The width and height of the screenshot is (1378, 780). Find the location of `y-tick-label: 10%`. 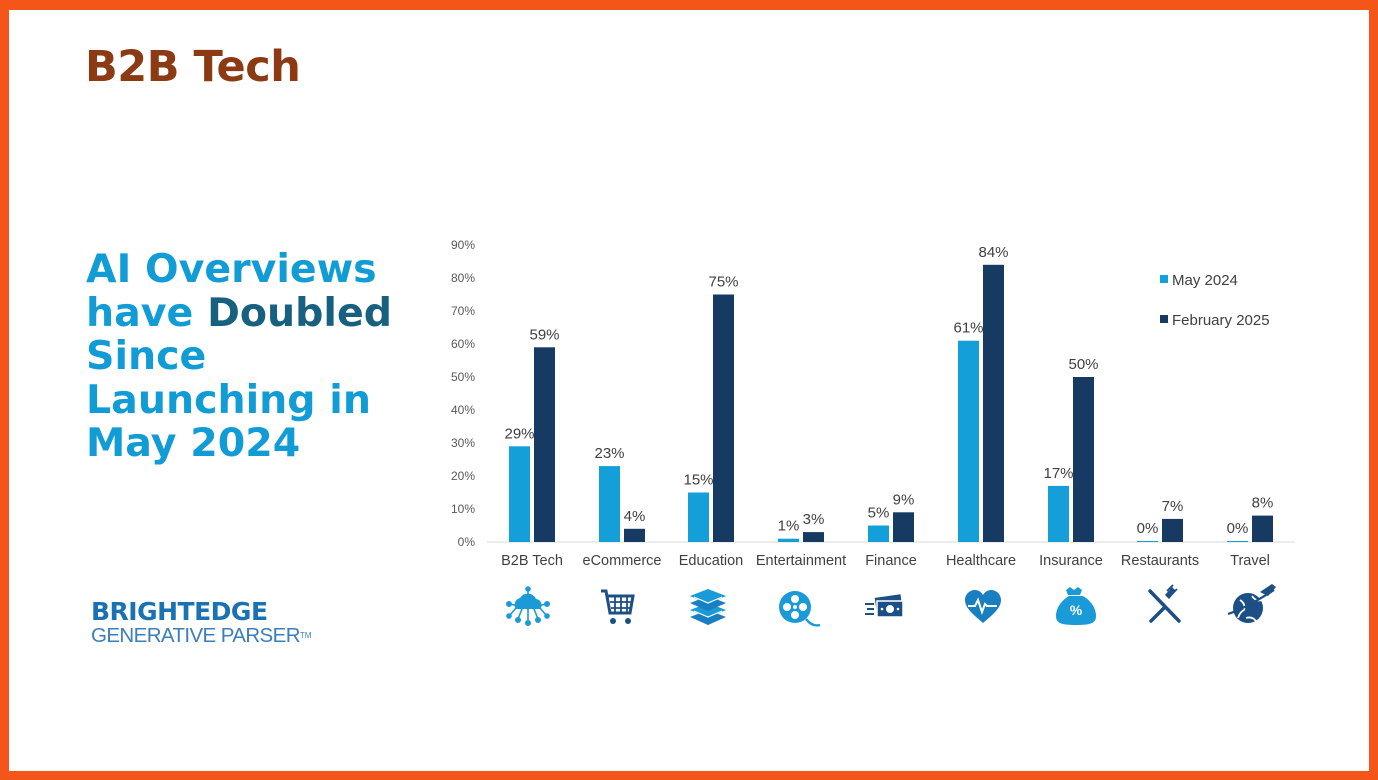

y-tick-label: 10% is located at coordinates (463, 509).